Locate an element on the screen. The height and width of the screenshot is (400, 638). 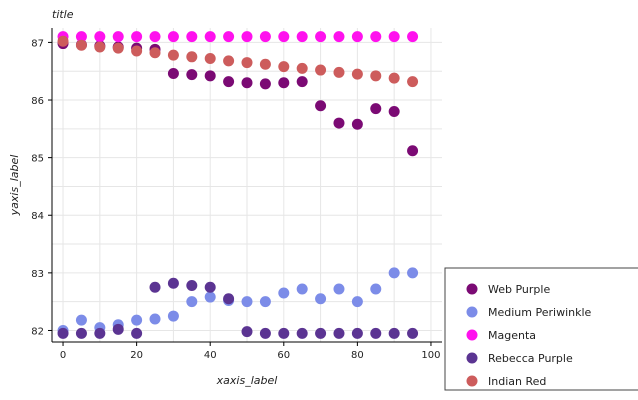
y-tick-label: 87 is located at coordinates (37, 43).